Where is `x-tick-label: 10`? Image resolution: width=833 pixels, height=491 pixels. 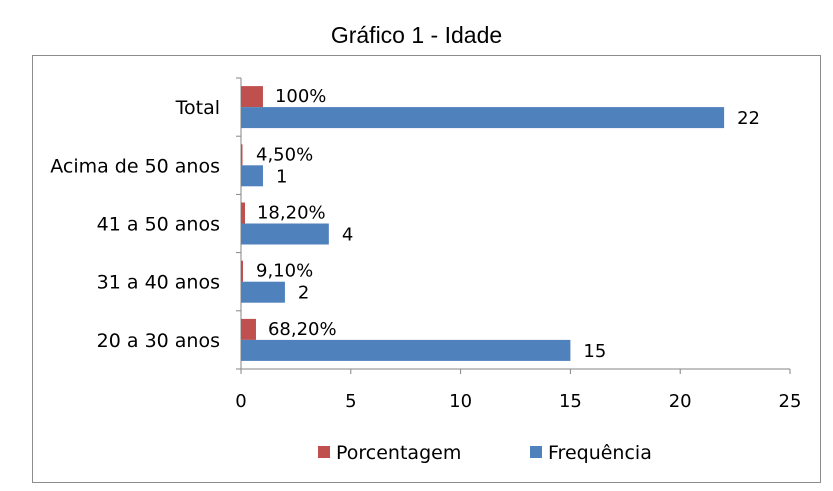
x-tick-label: 10 is located at coordinates (460, 401).